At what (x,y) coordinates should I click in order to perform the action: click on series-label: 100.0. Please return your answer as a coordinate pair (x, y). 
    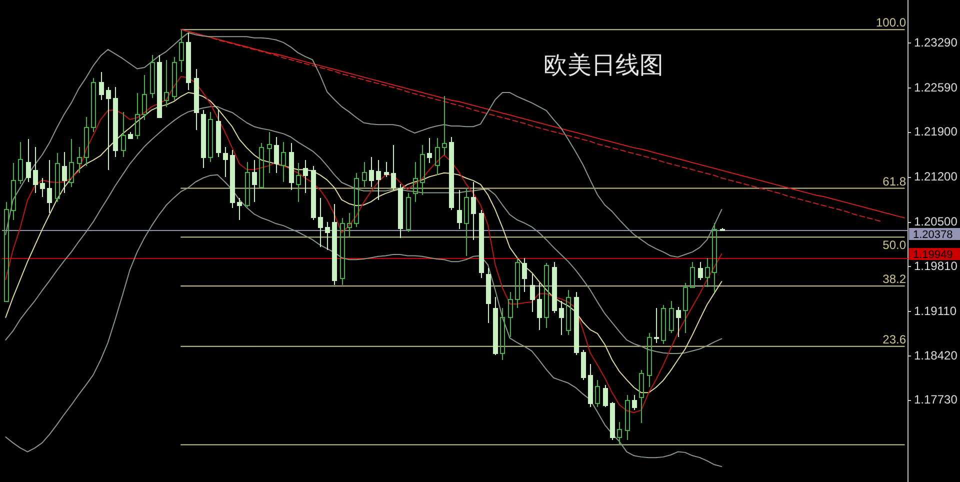
    Looking at the image, I should click on (891, 23).